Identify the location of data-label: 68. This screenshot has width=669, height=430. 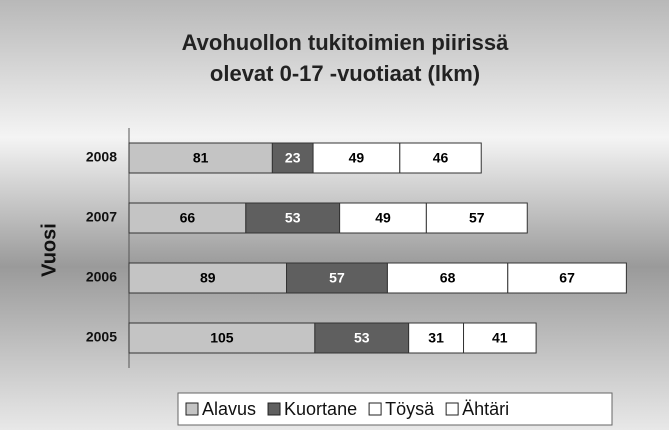
(448, 278).